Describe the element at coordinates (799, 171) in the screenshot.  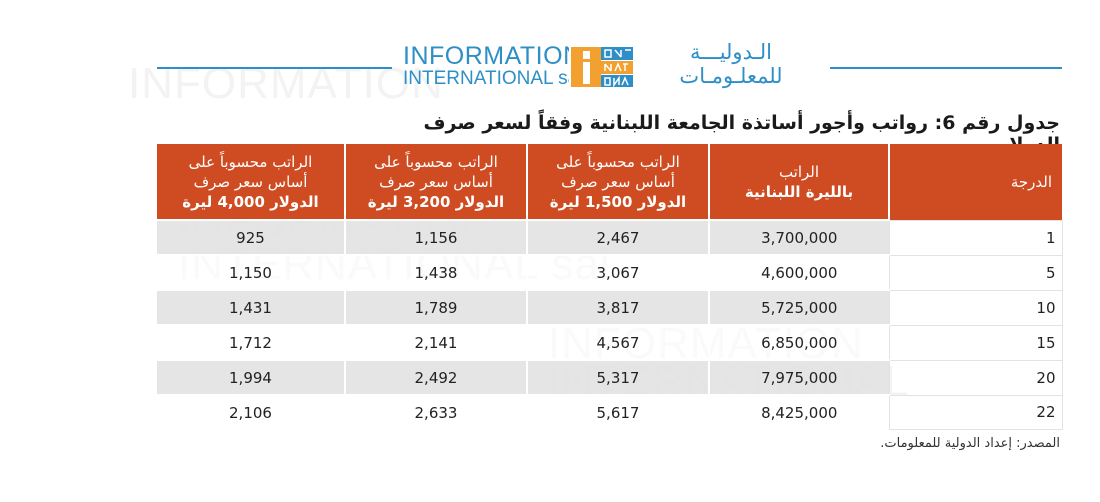
I see `column-header-label: الراتب` at that location.